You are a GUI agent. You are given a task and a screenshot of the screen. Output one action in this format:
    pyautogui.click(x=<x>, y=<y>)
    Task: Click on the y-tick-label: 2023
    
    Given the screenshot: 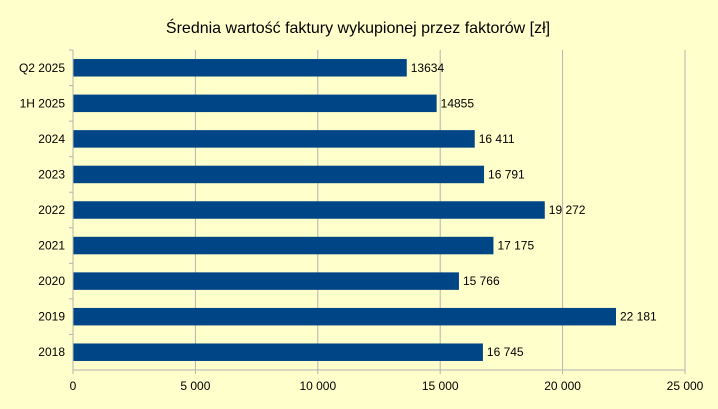 What is the action you would take?
    pyautogui.click(x=51, y=174)
    